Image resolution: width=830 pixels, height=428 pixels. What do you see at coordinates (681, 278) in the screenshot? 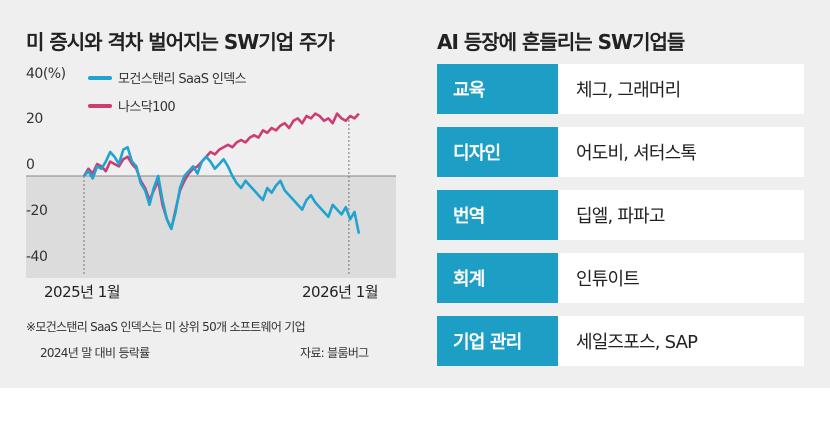
I see `companies-value: 인튜이트` at bounding box center [681, 278].